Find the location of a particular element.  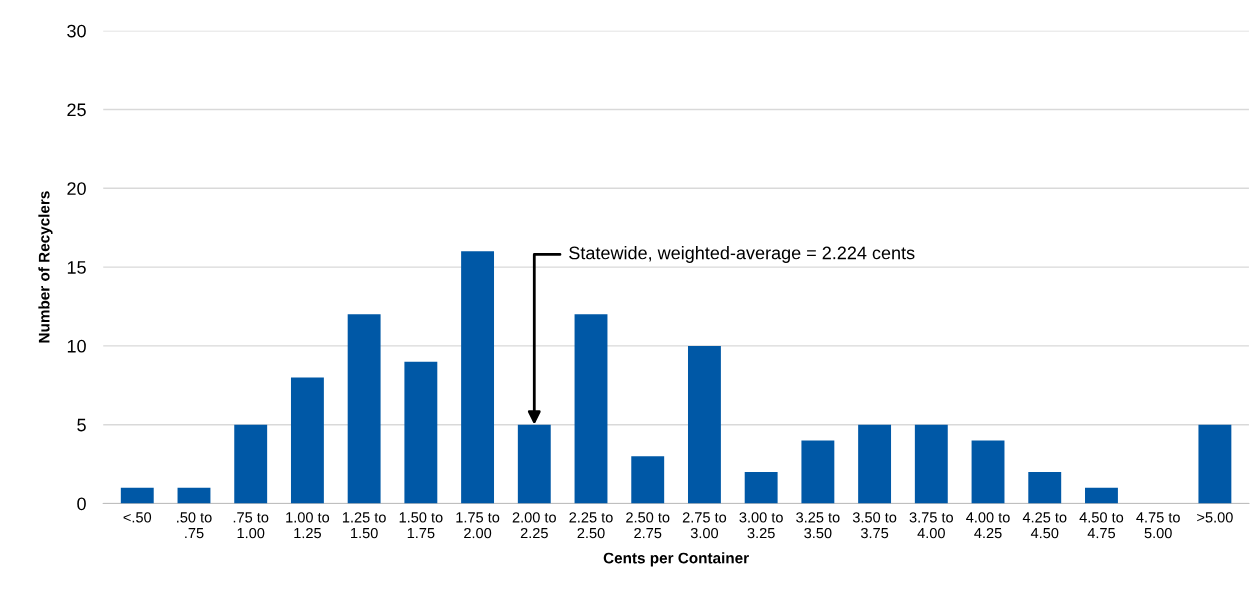

x-tick-label: >5.00 is located at coordinates (1215, 517).